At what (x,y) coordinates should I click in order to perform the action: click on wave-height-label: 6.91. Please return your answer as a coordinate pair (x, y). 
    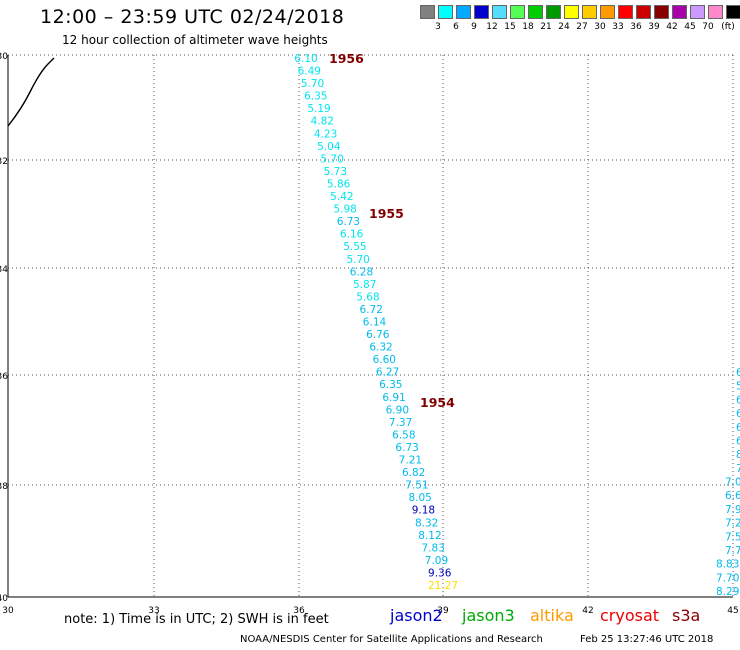
    Looking at the image, I should click on (393, 398).